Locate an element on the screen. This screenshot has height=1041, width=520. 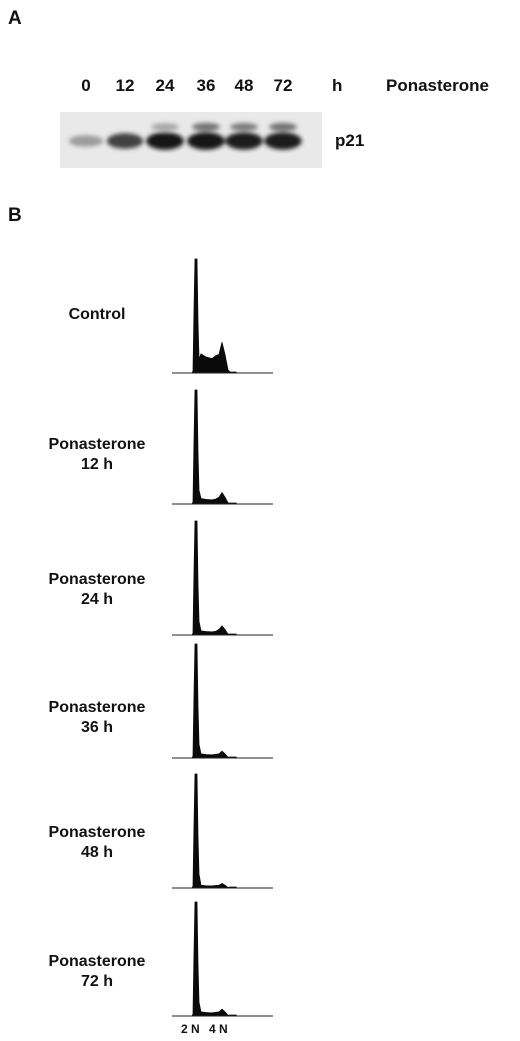
histogram-72h is located at coordinates (222, 959).